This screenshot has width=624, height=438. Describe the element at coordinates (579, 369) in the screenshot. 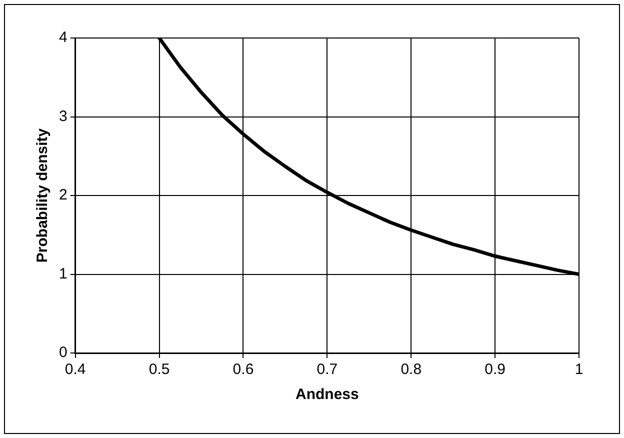

I see `x-tick-label: 1` at that location.